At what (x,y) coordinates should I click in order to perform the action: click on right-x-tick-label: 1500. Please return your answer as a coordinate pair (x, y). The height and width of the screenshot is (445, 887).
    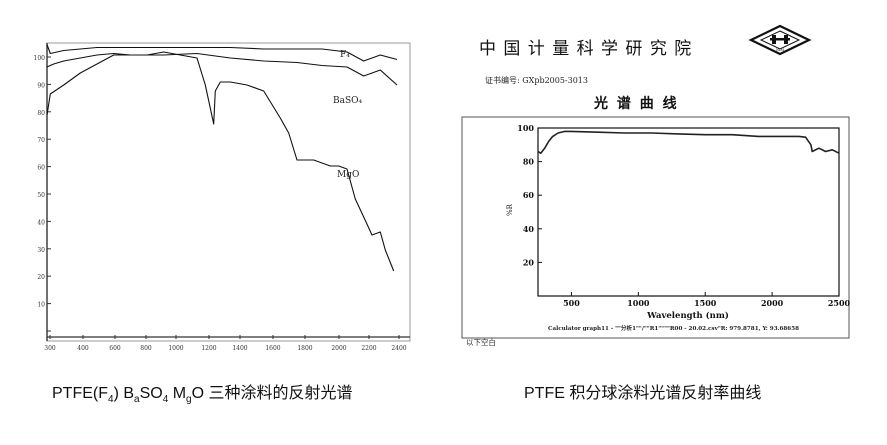
    Looking at the image, I should click on (705, 303).